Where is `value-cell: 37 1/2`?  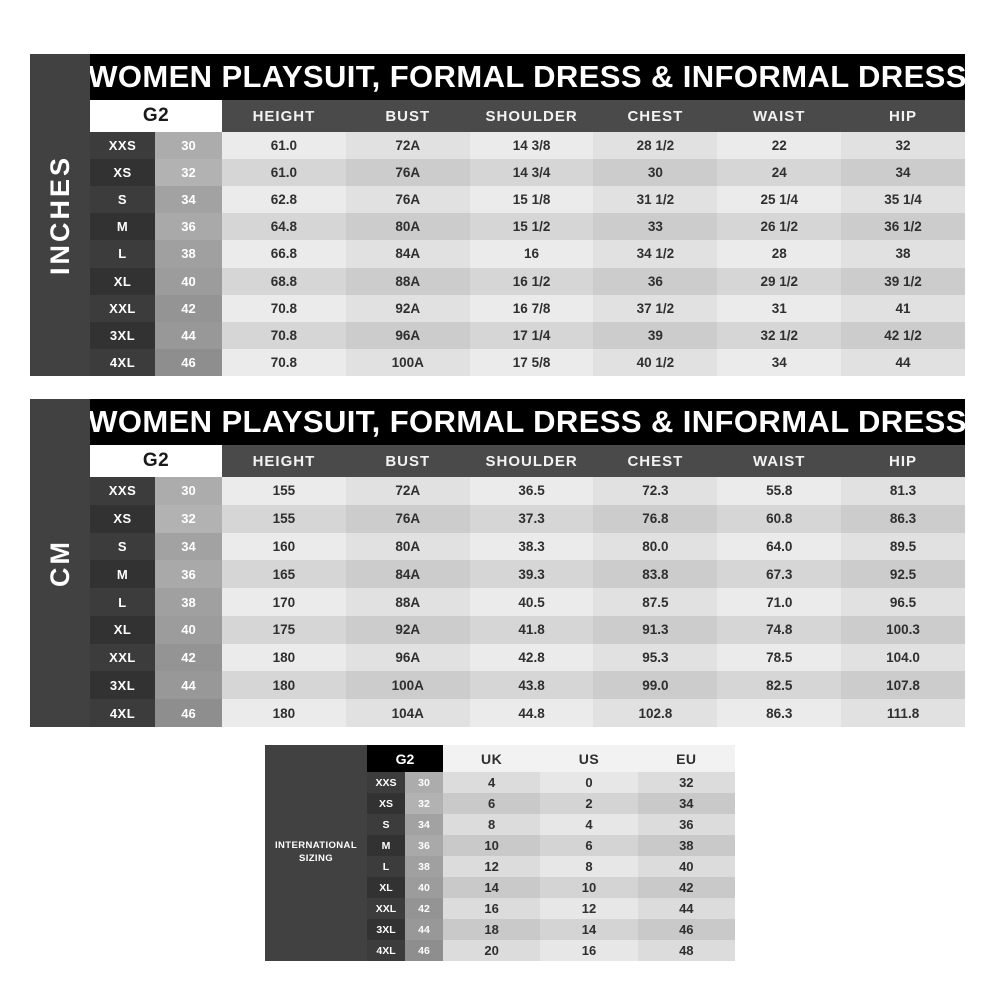
value-cell: 37 1/2 is located at coordinates (655, 308).